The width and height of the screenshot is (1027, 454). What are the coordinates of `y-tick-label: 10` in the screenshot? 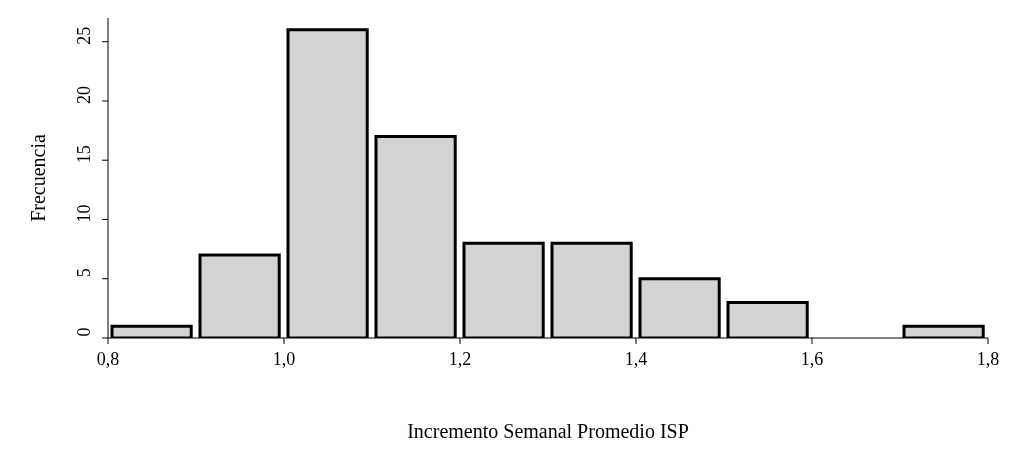 It's located at (84, 213).